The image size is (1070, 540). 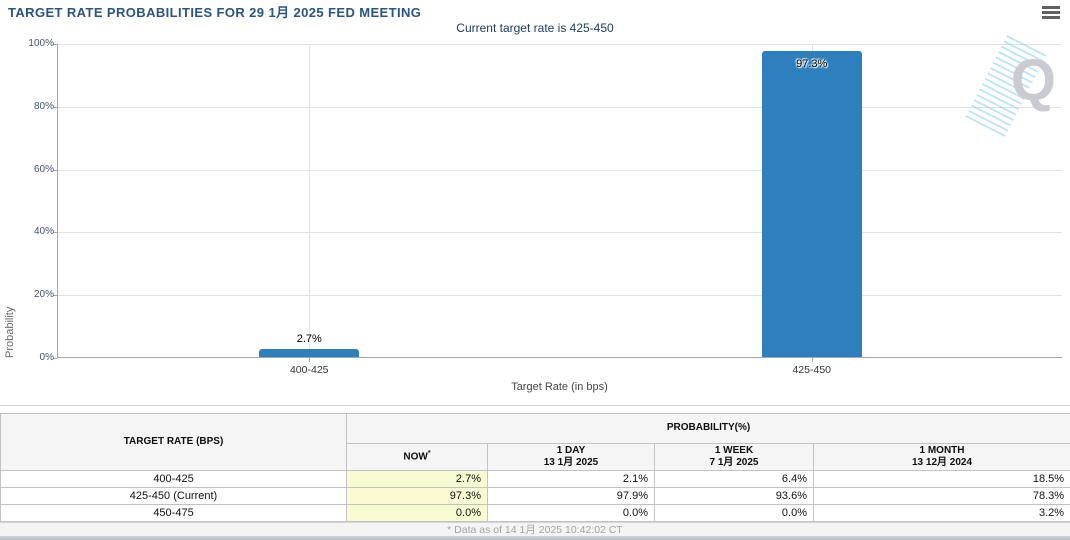 What do you see at coordinates (812, 64) in the screenshot?
I see `bar-value-label: 97.3%` at bounding box center [812, 64].